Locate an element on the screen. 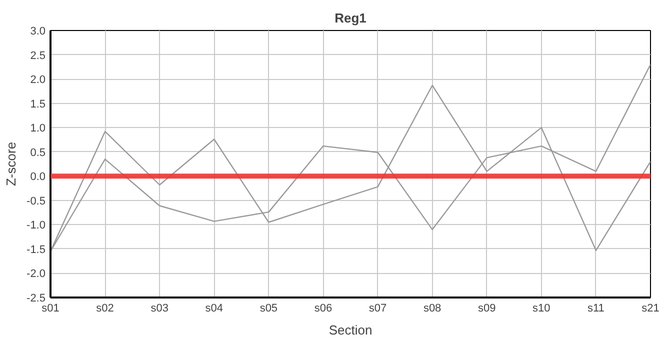 The height and width of the screenshot is (360, 660). x-tick-label: s07 is located at coordinates (377, 308).